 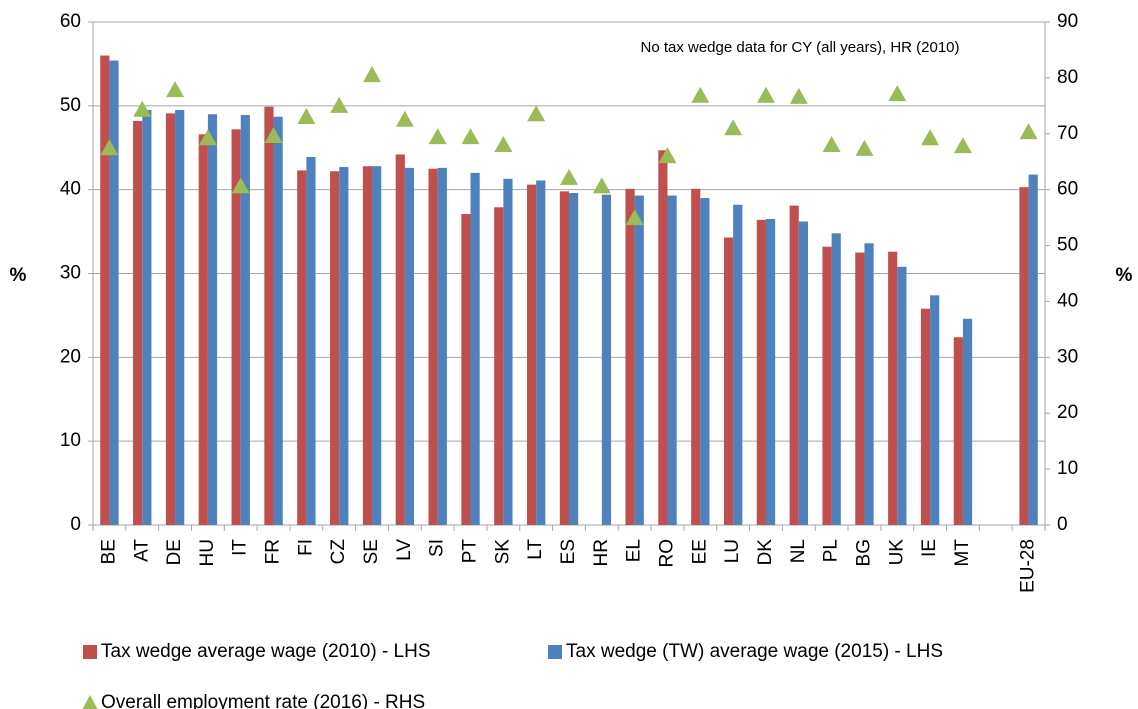 I want to click on x-tick-label: PT, so click(x=470, y=551).